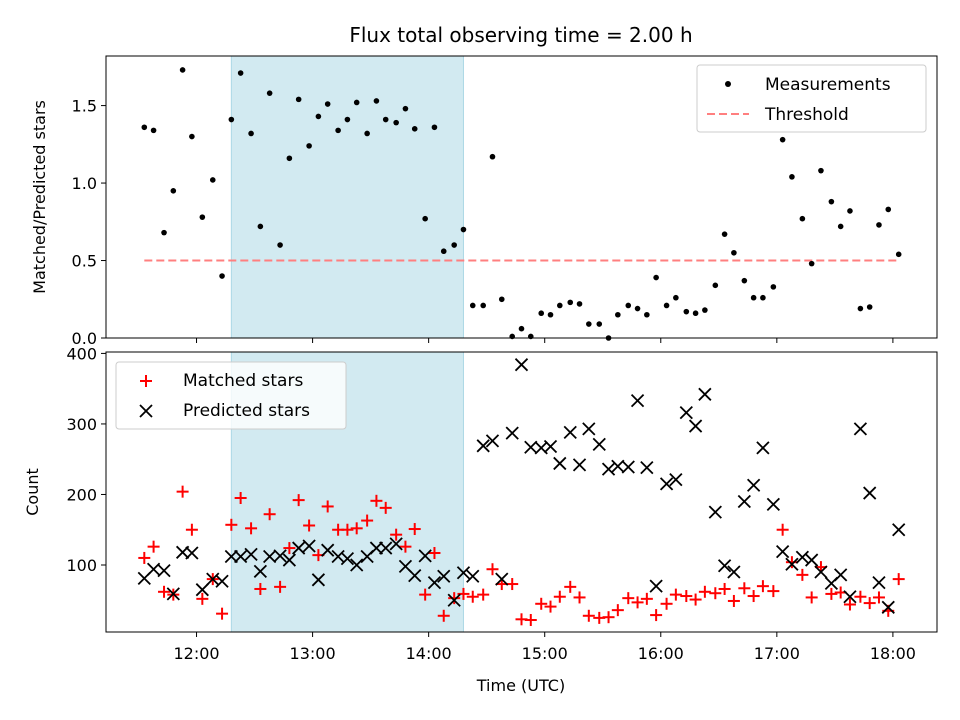  What do you see at coordinates (86, 459) in the screenshot?
I see `bottom-y-axis: 100 200 300 400` at bounding box center [86, 459].